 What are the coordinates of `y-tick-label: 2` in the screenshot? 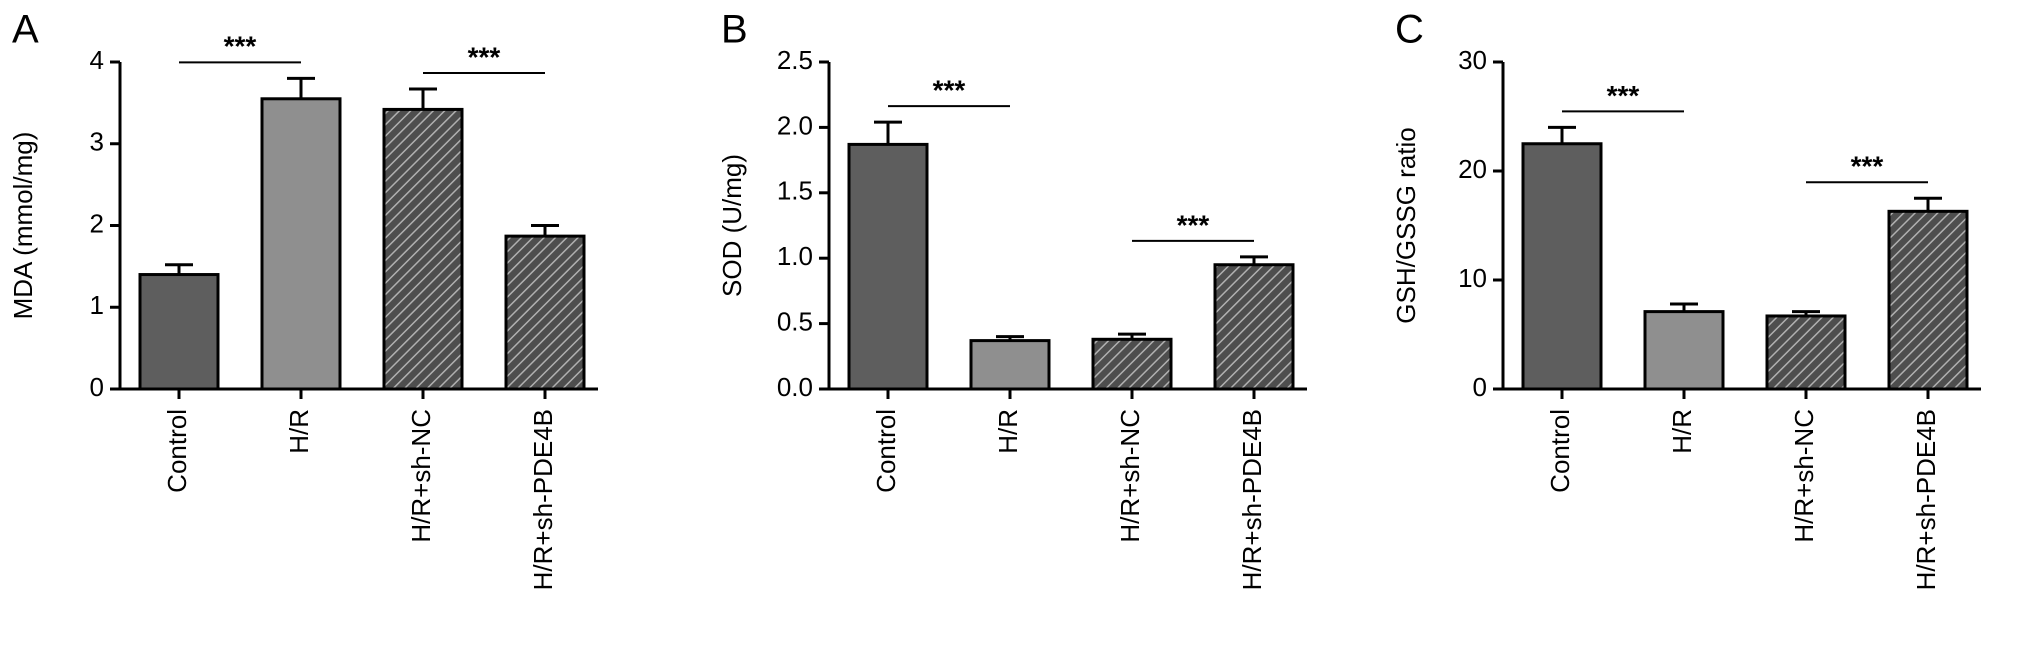 It's located at (97, 223).